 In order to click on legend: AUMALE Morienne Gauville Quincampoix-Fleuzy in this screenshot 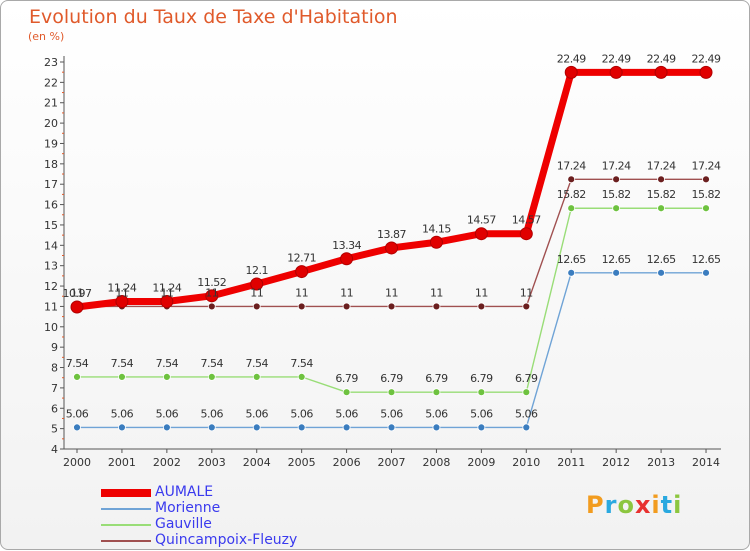, I will do `click(231, 516)`.